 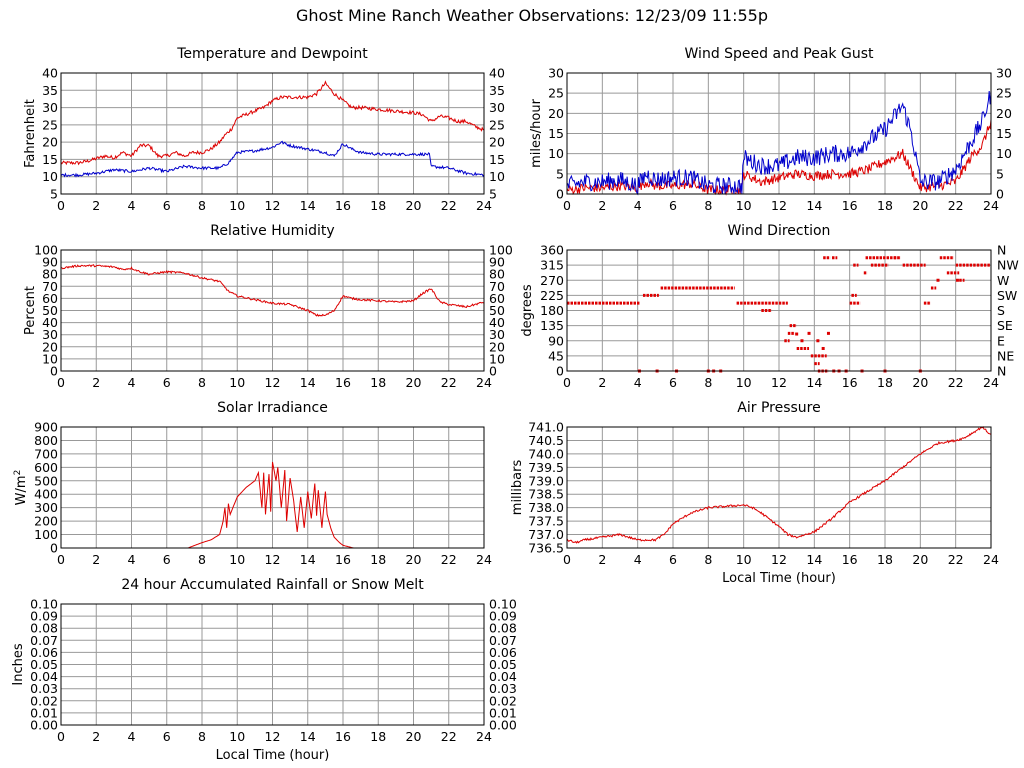 What do you see at coordinates (1004, 93) in the screenshot?
I see `y-tick-label-right: 25` at bounding box center [1004, 93].